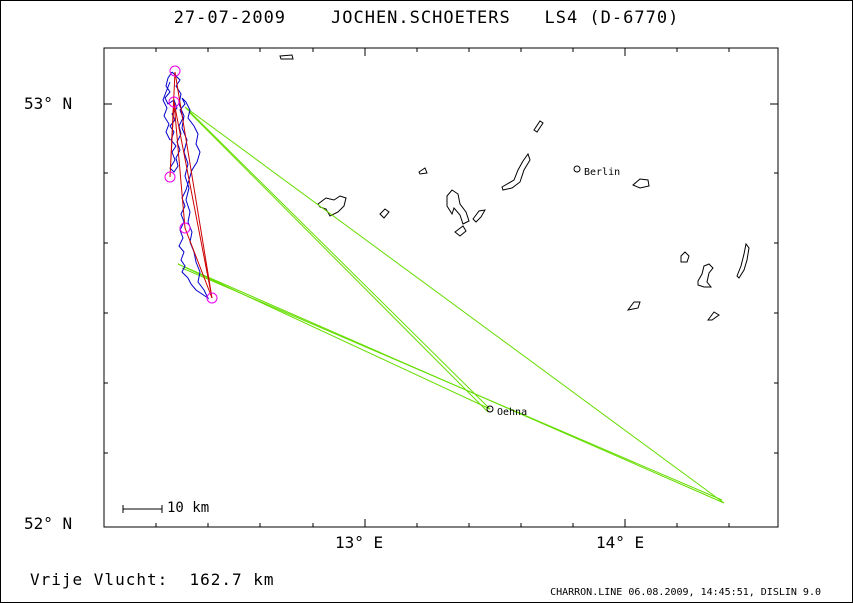 The width and height of the screenshot is (853, 603). What do you see at coordinates (577, 169) in the screenshot?
I see `berlin-marker` at bounding box center [577, 169].